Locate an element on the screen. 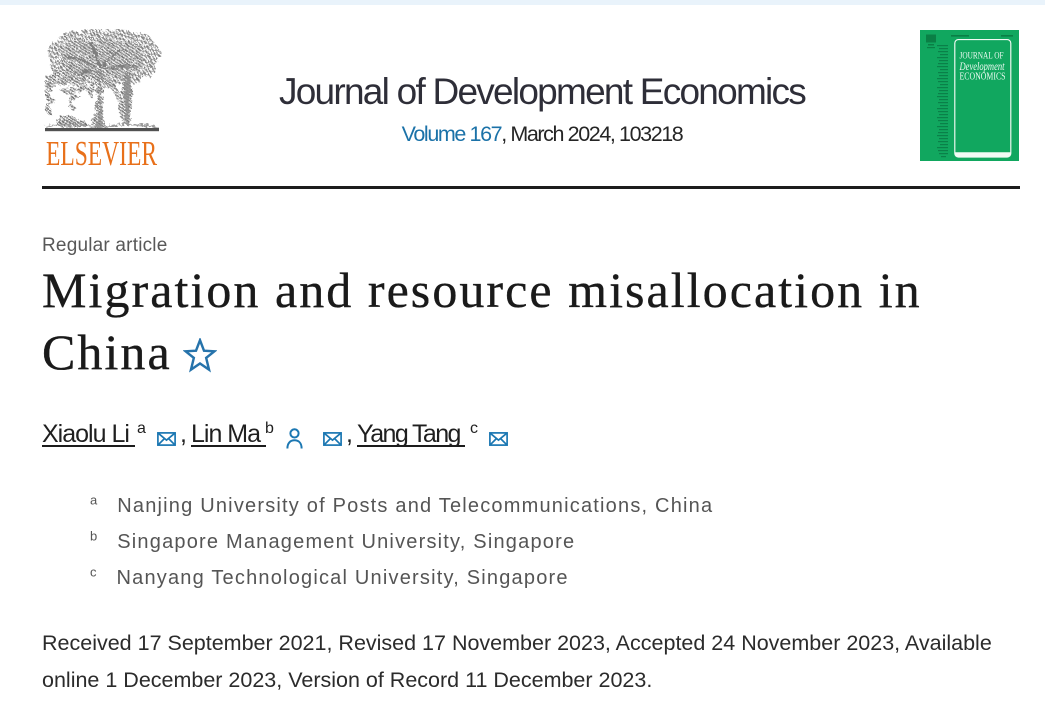  svg-text: JOURNAL OF is located at coordinates (982, 56).